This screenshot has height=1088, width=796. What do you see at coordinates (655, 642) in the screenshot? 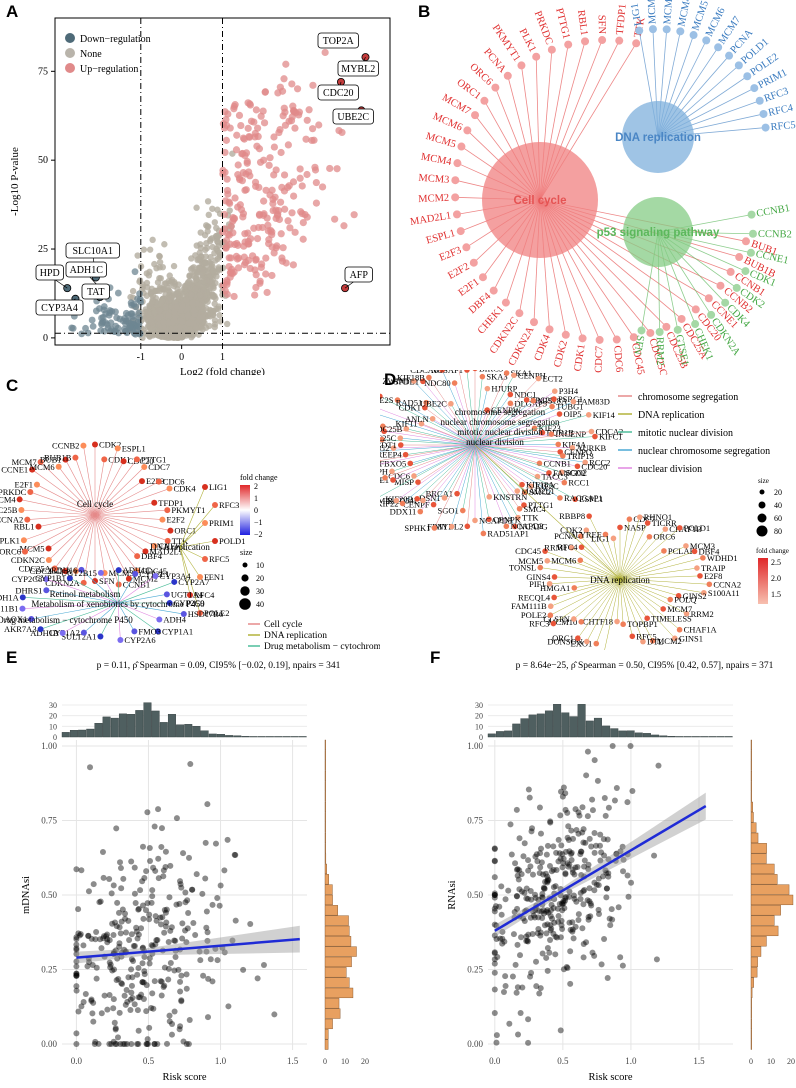
I see `gene-label: DTL` at bounding box center [655, 642].